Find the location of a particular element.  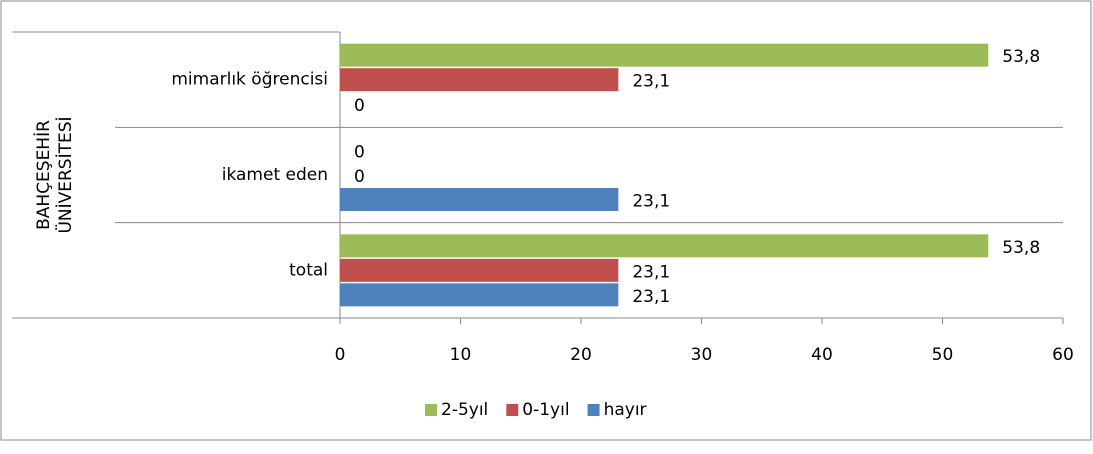

x-tick-label: 30 is located at coordinates (702, 355).